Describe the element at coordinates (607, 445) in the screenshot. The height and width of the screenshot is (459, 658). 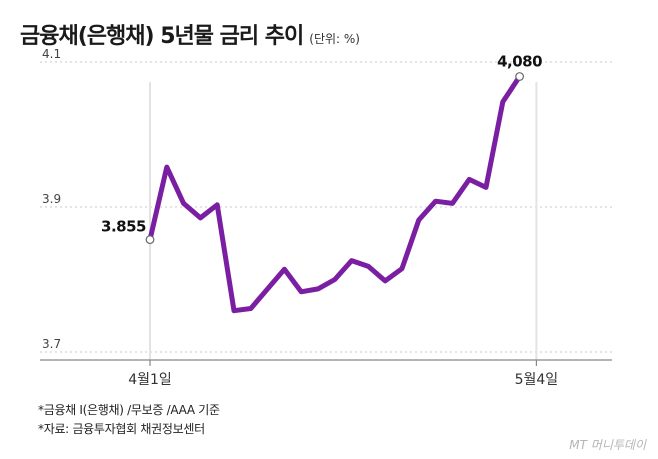
I see `brand-logo: MT 머니투데이` at that location.